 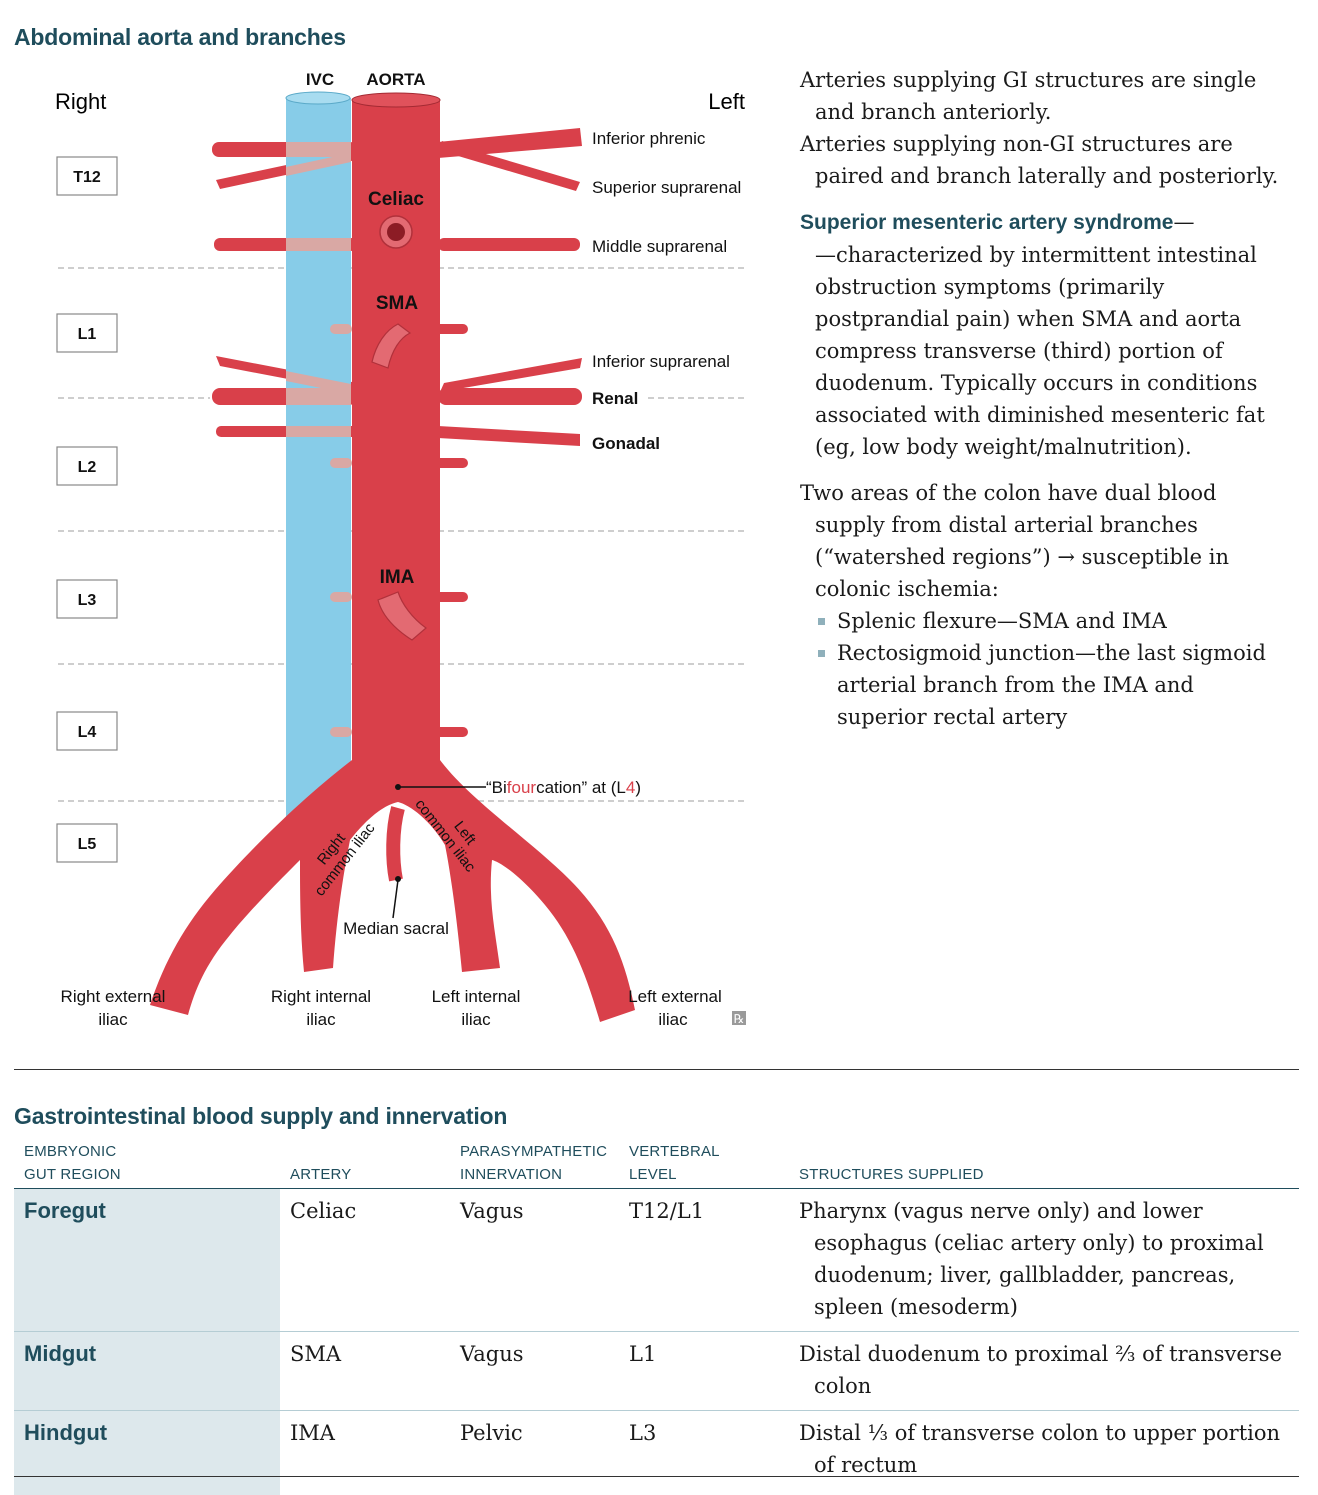 I want to click on cell-artery: IMA, so click(x=365, y=1453).